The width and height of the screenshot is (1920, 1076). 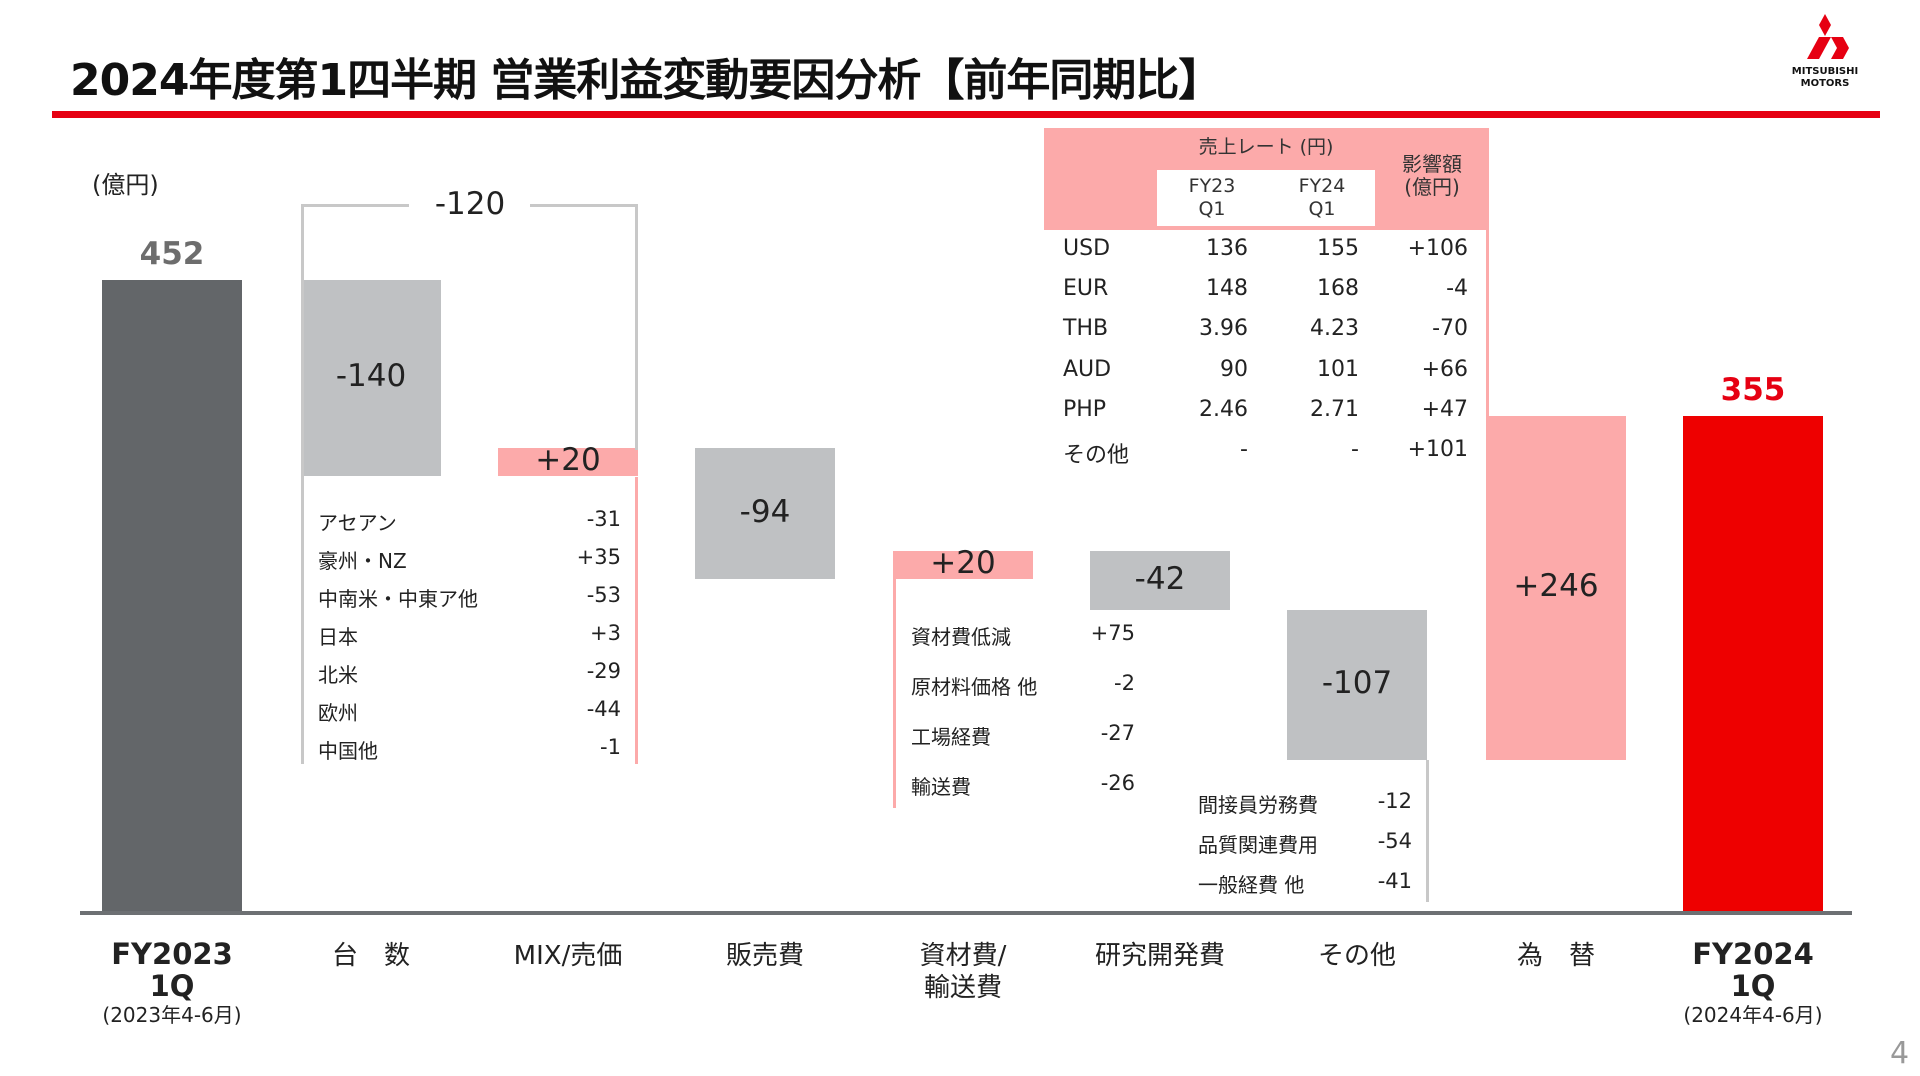 What do you see at coordinates (1227, 248) in the screenshot?
I see `fx-cell-fy23: 136` at bounding box center [1227, 248].